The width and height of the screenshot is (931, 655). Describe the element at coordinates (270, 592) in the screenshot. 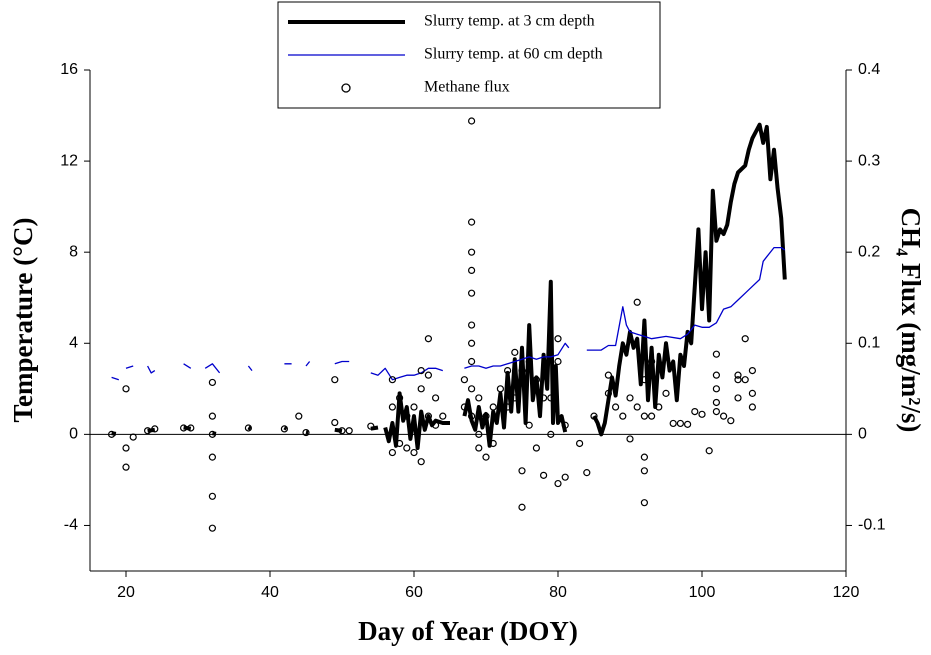

I see `x-tick-label: 40` at that location.